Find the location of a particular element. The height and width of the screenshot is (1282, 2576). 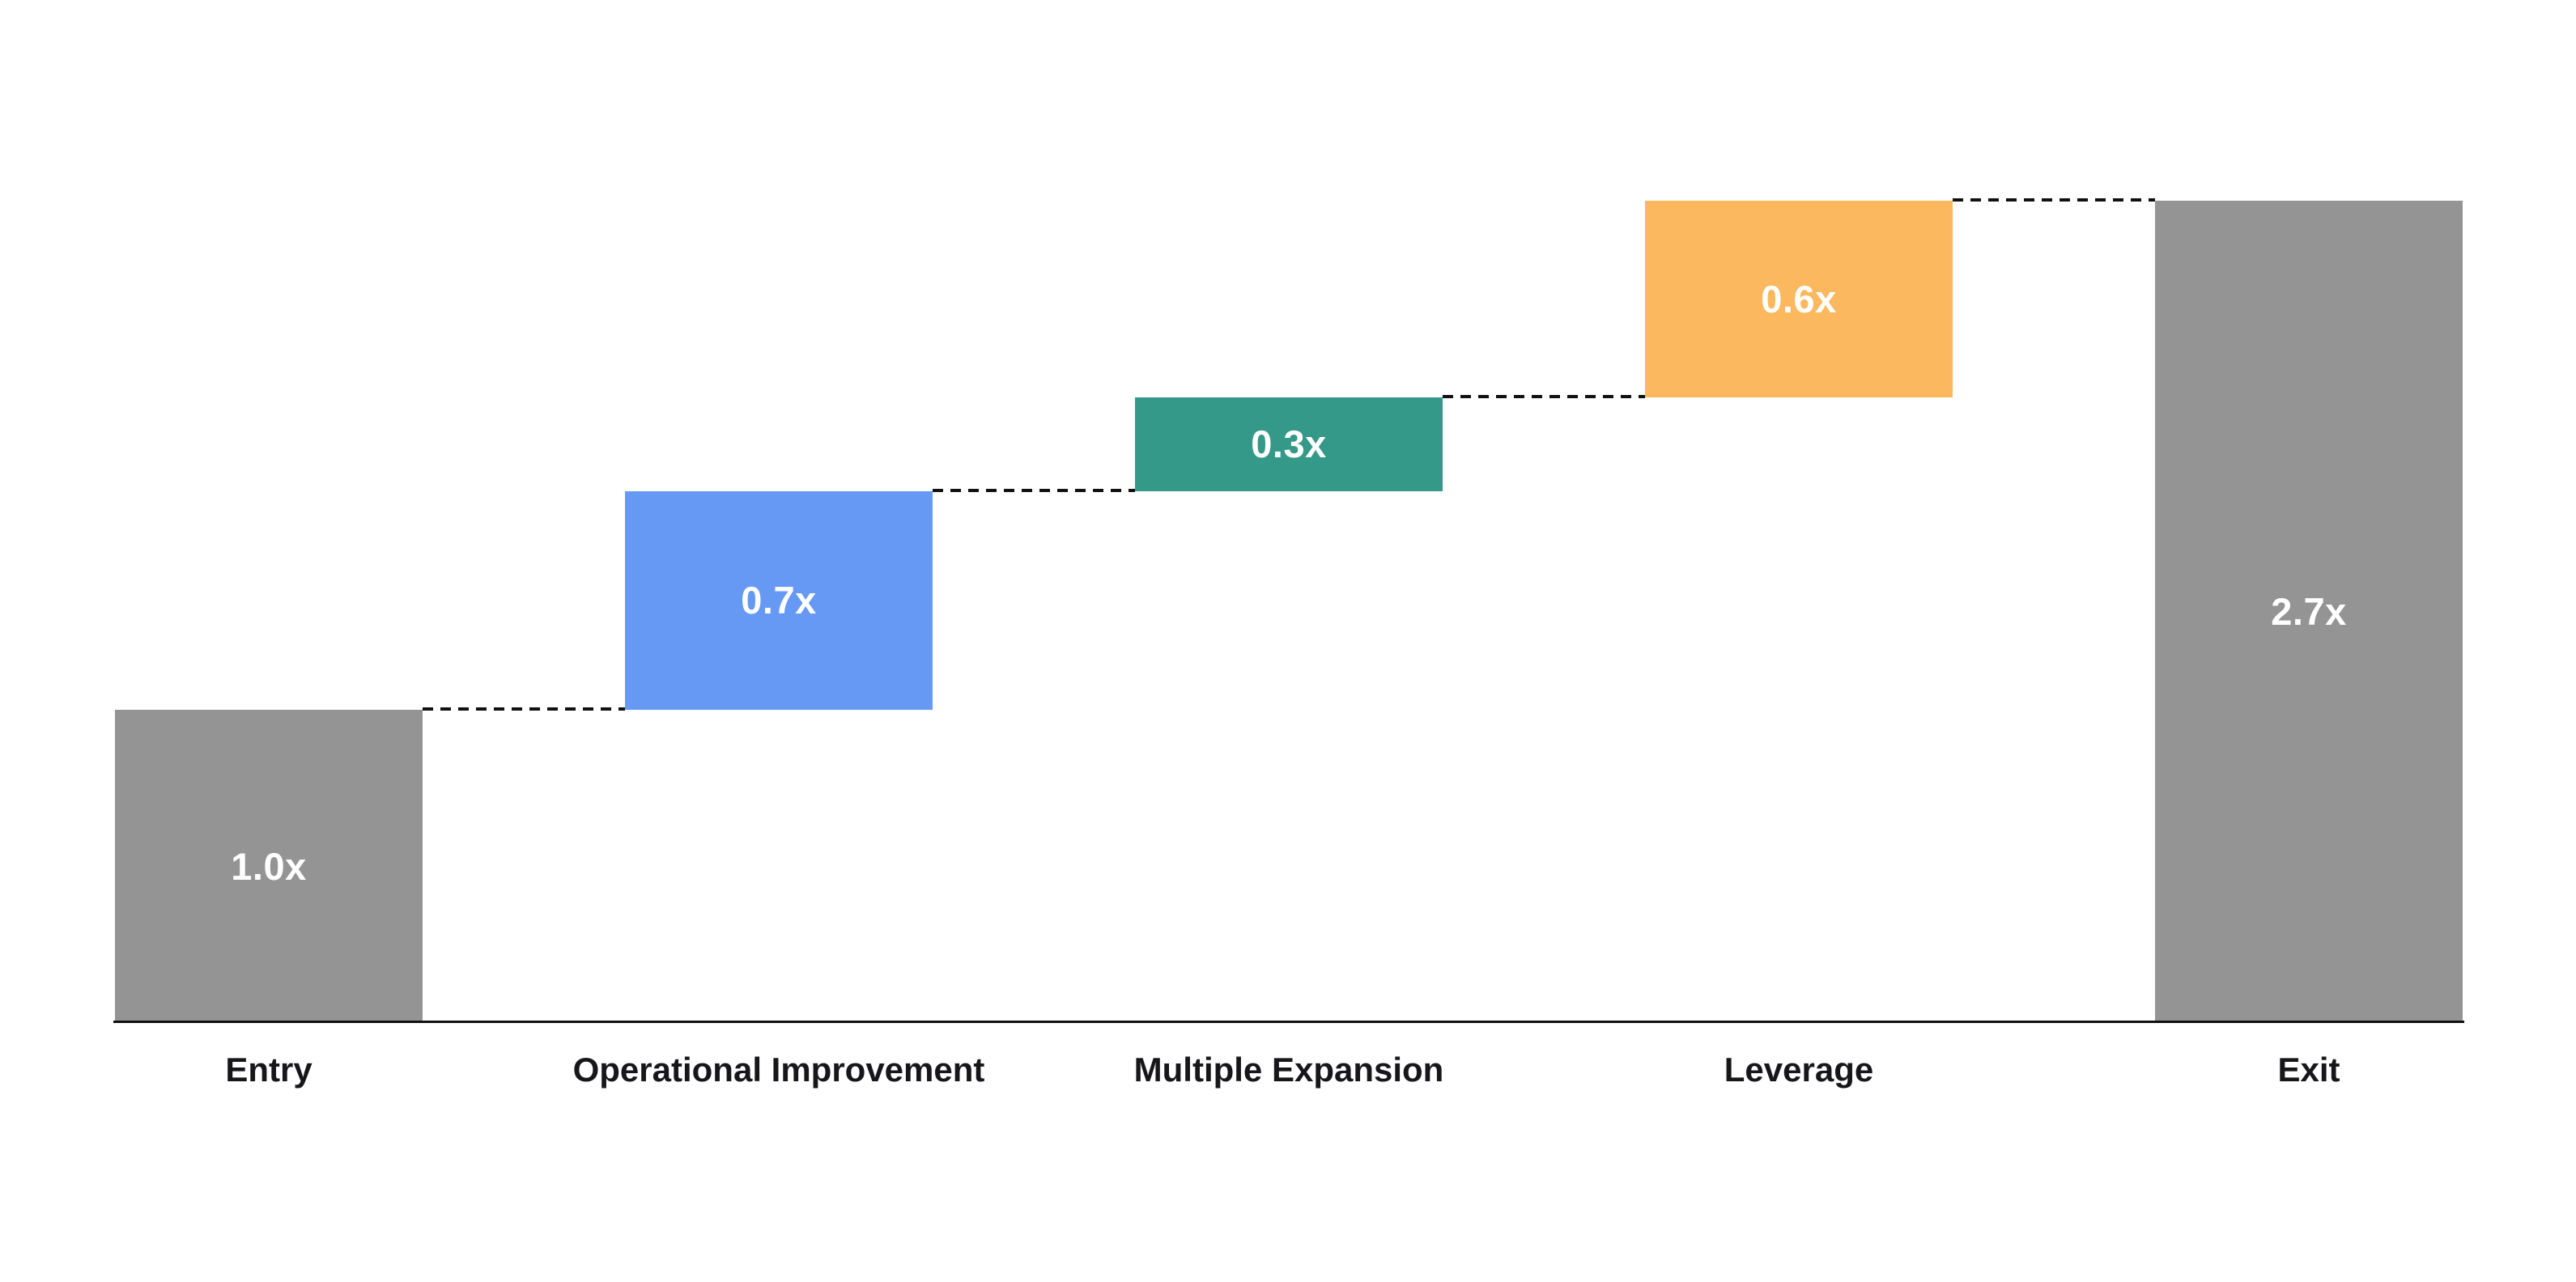

bar-value-label-multiple-expansion: 0.3x is located at coordinates (1289, 444).